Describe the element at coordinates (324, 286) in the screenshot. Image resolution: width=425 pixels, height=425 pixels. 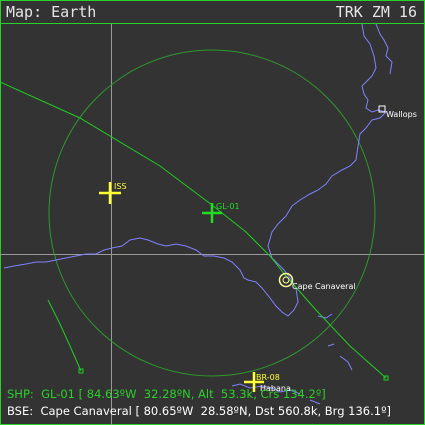
I see `cape-canaveral-label: Cape Canaveral` at that location.